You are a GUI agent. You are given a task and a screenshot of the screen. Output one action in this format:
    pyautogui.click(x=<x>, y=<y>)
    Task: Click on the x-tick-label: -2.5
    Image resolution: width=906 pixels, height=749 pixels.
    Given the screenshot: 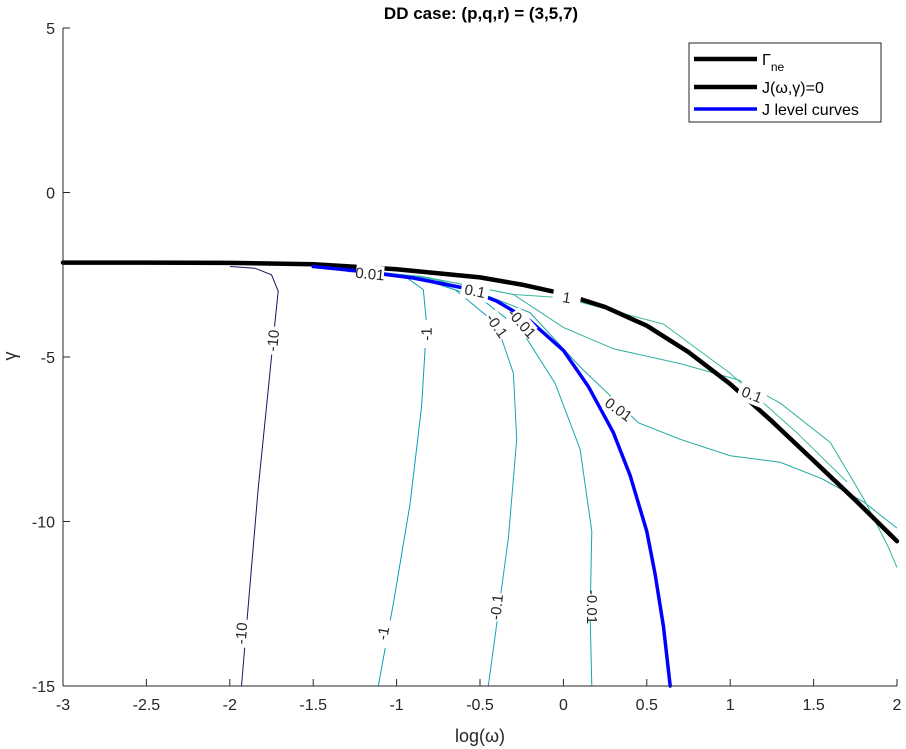 What is the action you would take?
    pyautogui.click(x=147, y=705)
    